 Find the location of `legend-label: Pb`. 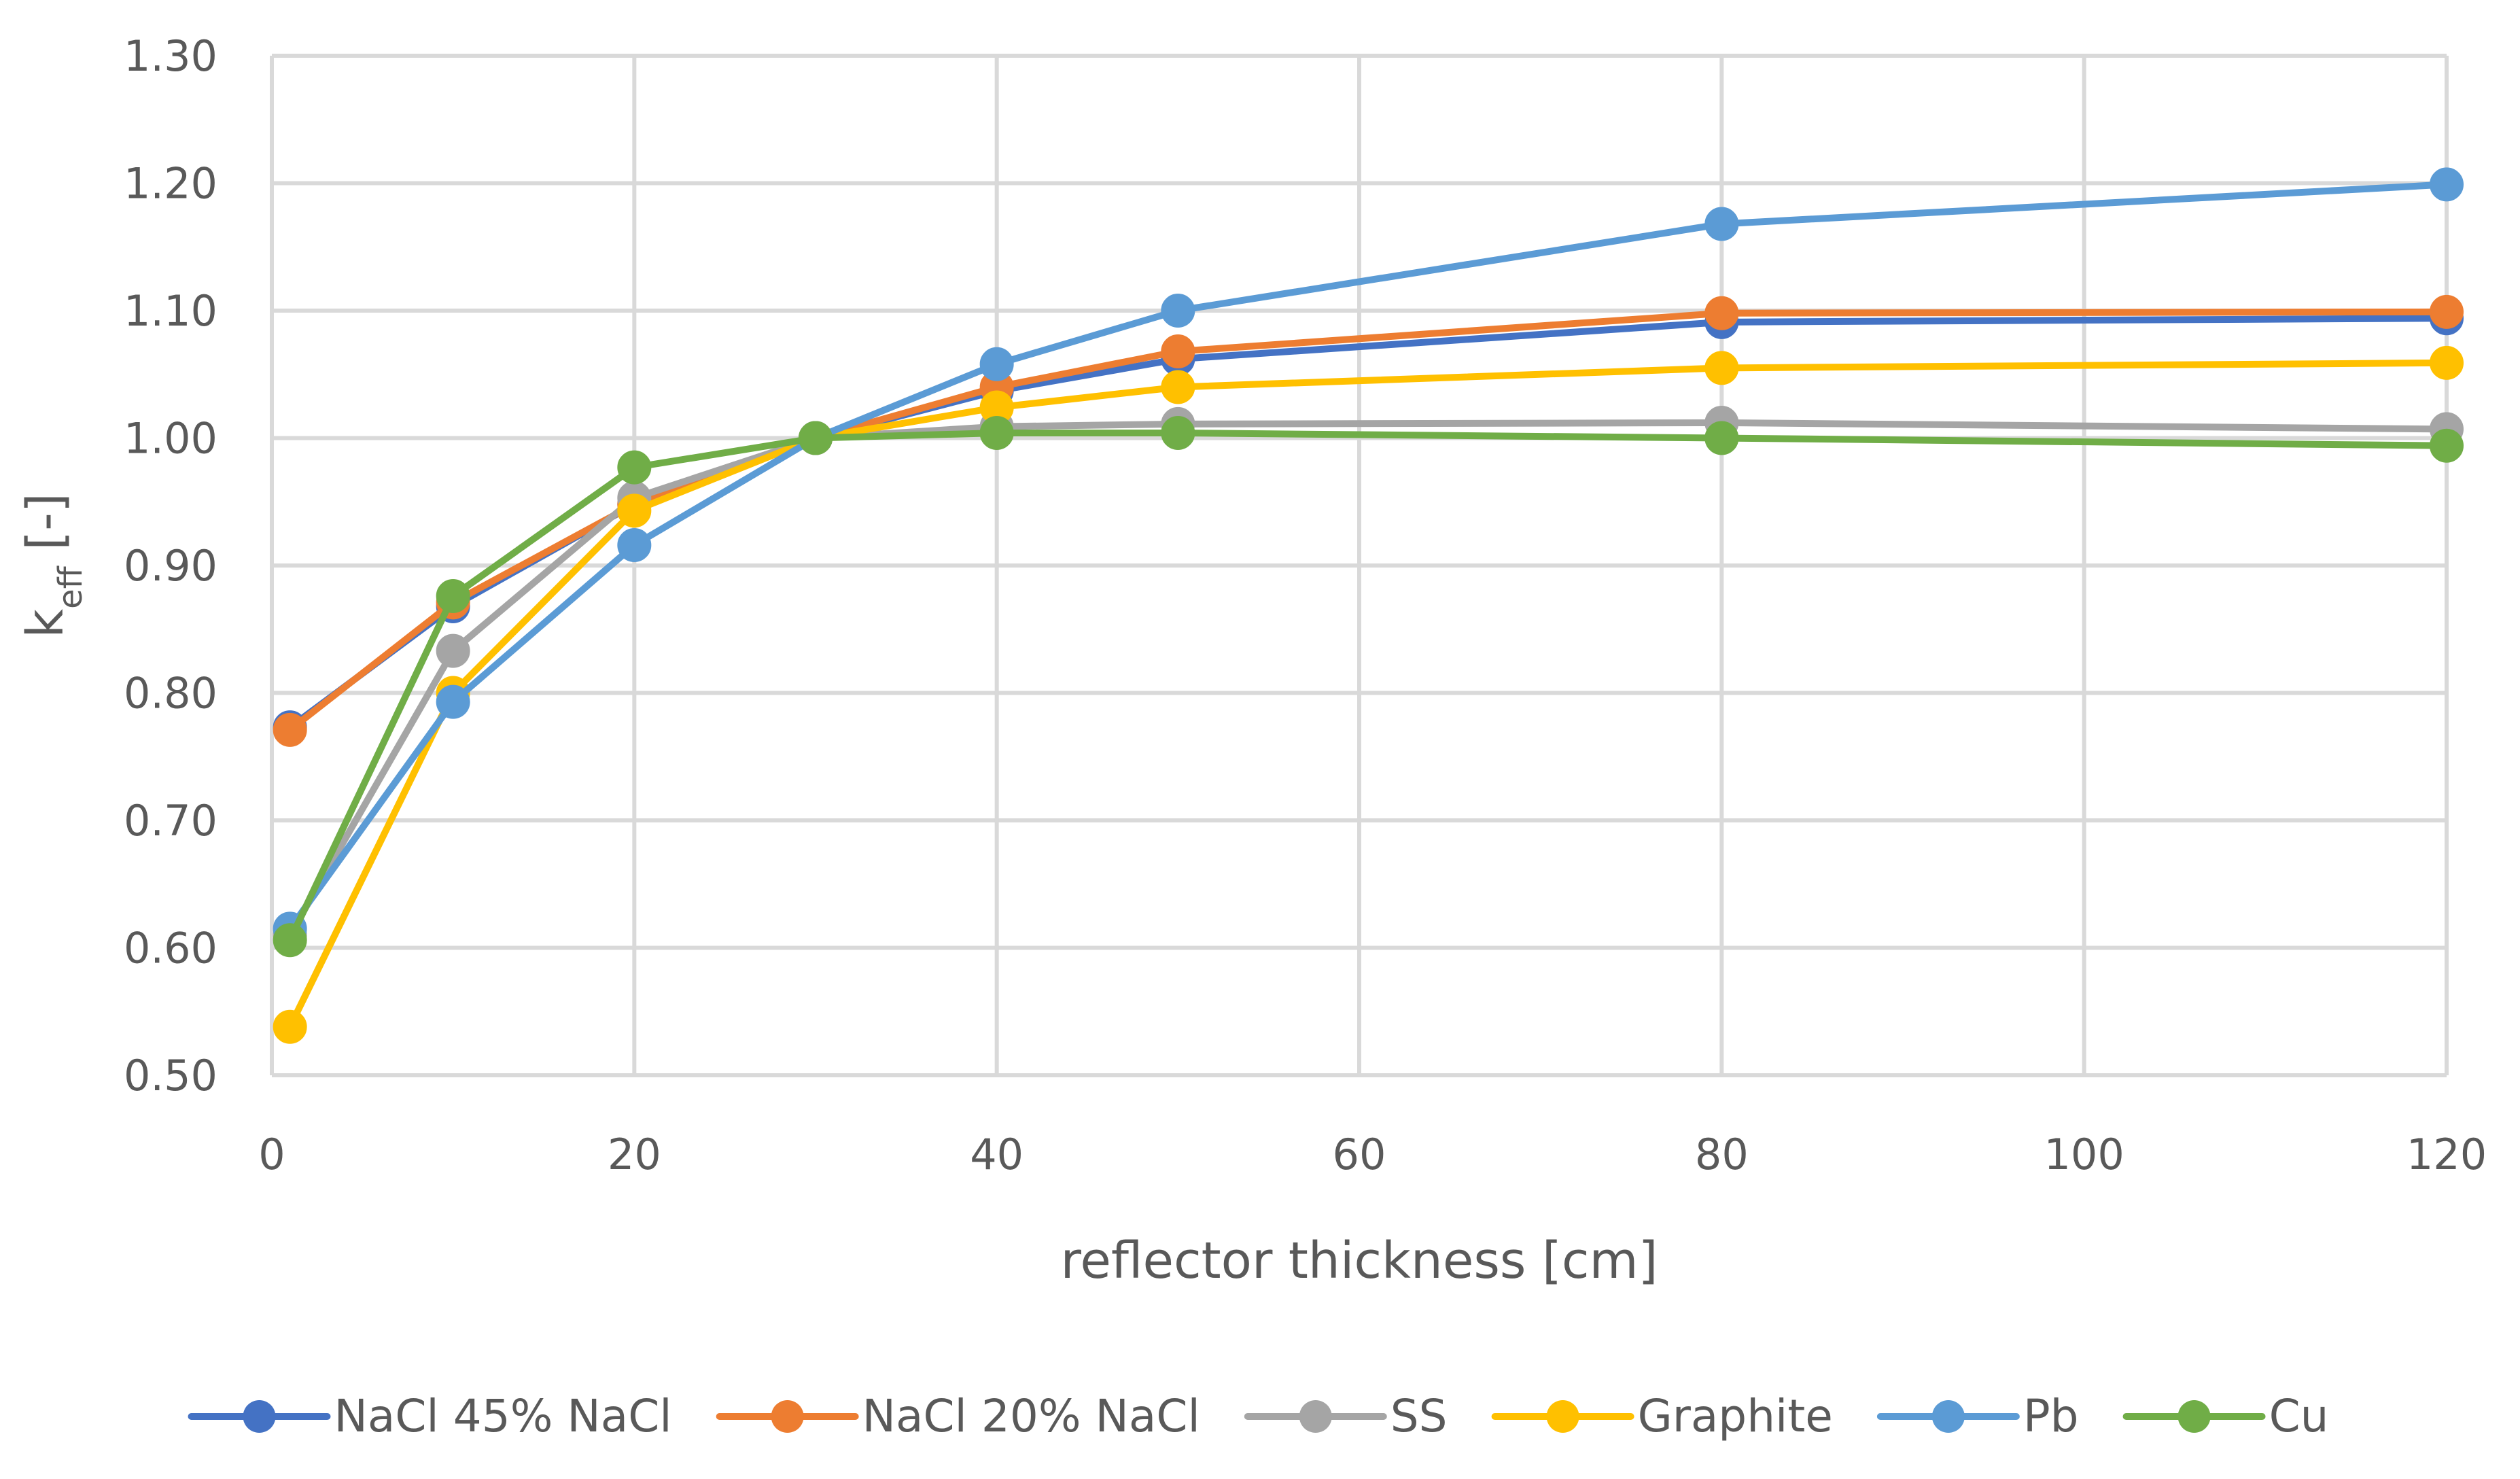

legend-label: Pb is located at coordinates (2051, 1416).